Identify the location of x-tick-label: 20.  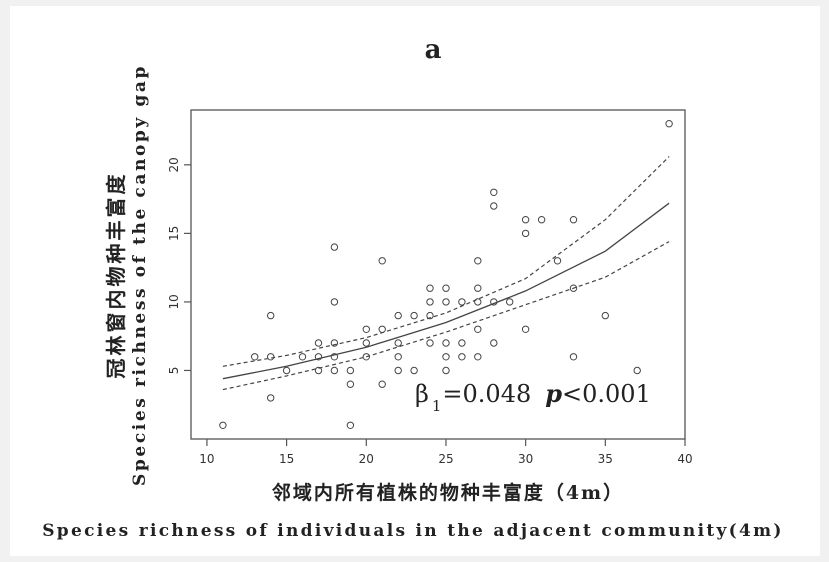
(366, 459).